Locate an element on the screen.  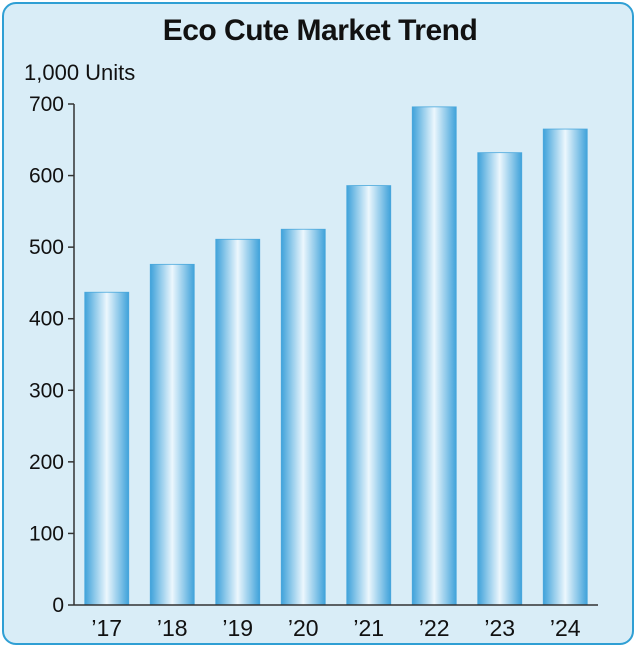
y-axis-unit-label: 1,000 Units is located at coordinates (80, 72).